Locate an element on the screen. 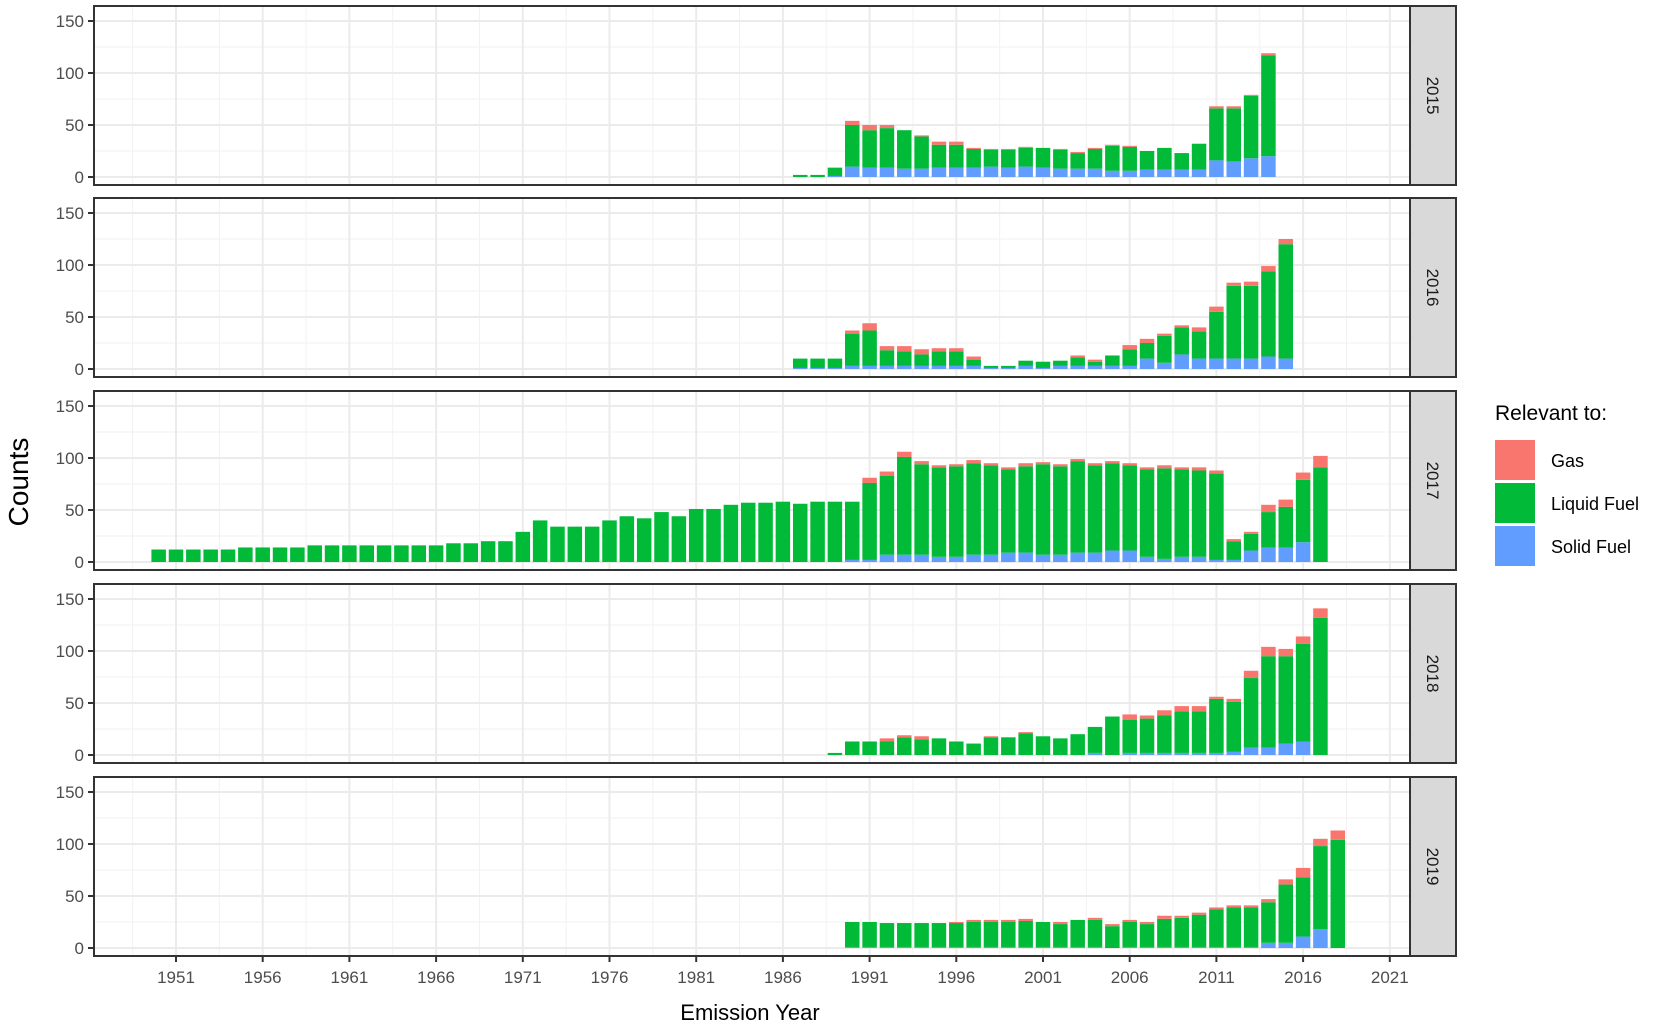 This screenshot has height=1028, width=1674. legend-key-liquid-fuel is located at coordinates (1515, 503).